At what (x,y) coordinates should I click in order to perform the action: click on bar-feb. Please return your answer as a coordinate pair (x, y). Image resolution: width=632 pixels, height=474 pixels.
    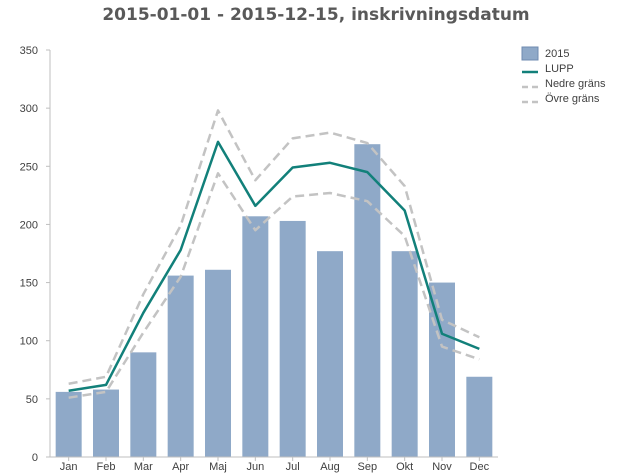
    Looking at the image, I should click on (106, 423).